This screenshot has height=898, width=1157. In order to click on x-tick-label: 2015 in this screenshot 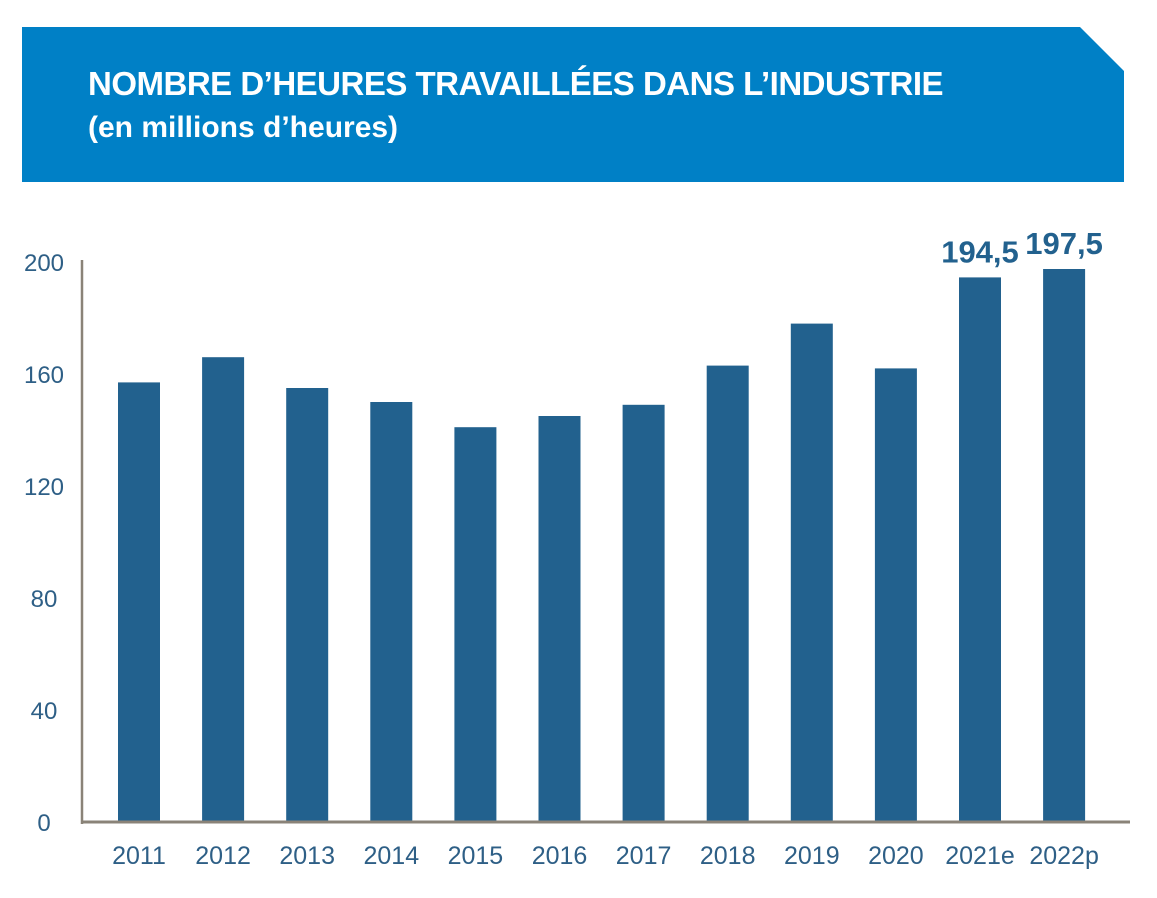, I will do `click(476, 856)`.